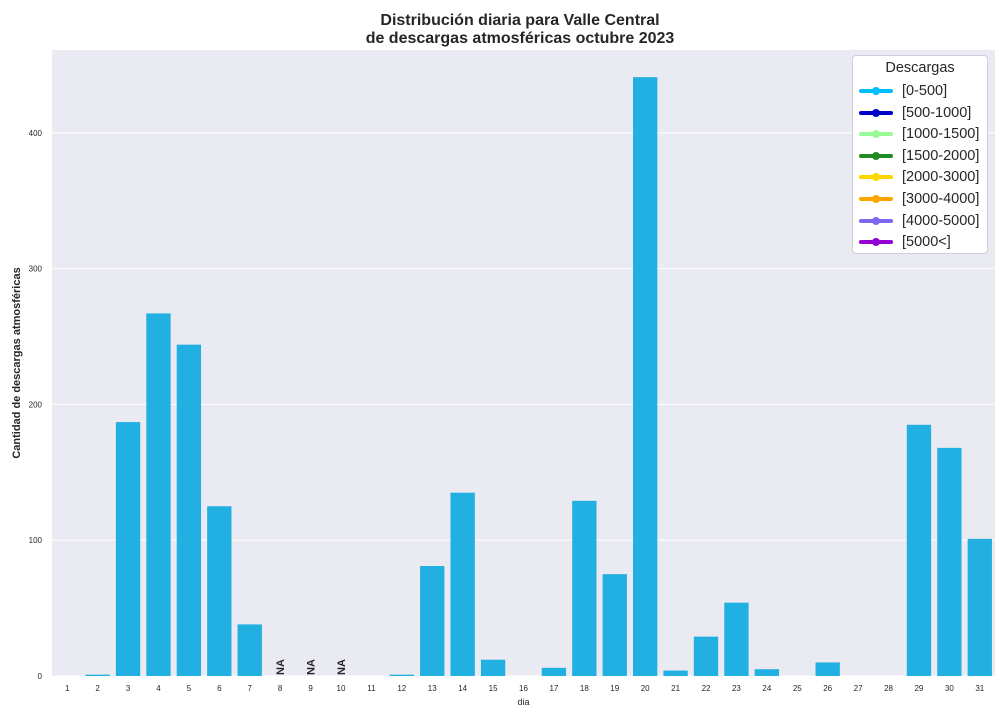  I want to click on x-tick-label: 23, so click(736, 688).